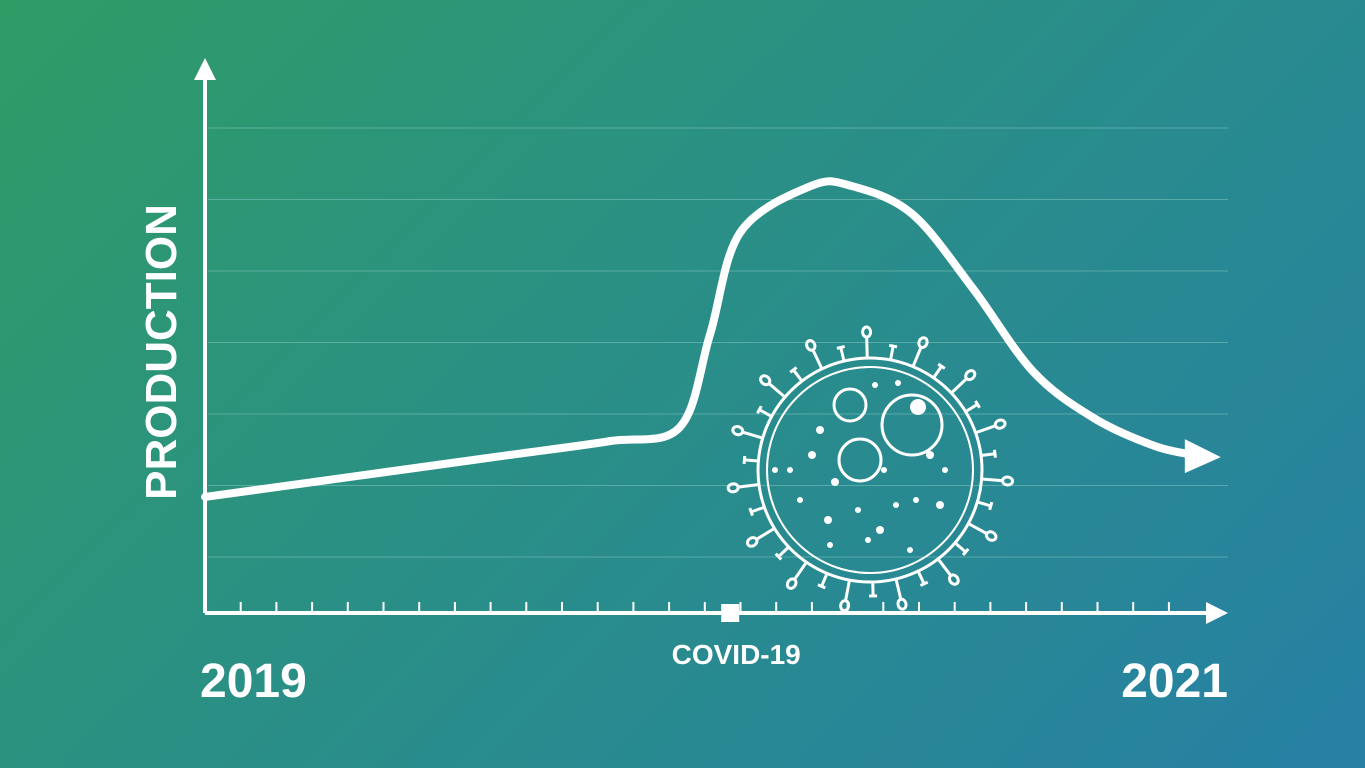 This screenshot has height=768, width=1365. I want to click on y-axis-label: PRODUCTION, so click(161, 352).